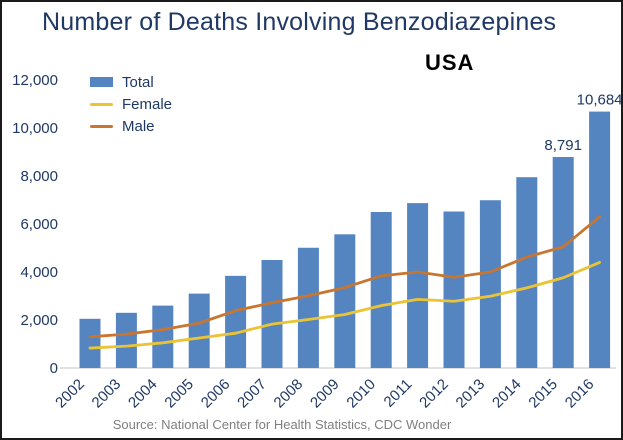  I want to click on x-tick-label: 2008, so click(289, 394).